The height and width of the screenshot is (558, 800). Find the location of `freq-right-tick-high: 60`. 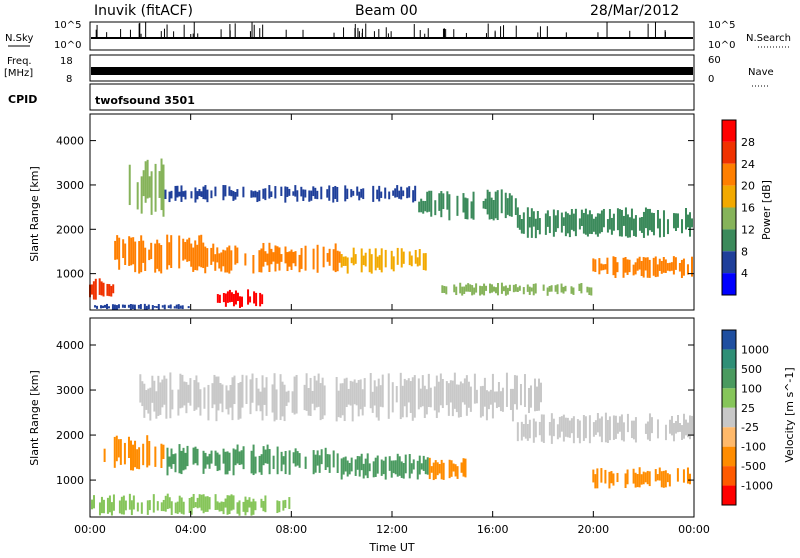

freq-right-tick-high: 60 is located at coordinates (714, 60).